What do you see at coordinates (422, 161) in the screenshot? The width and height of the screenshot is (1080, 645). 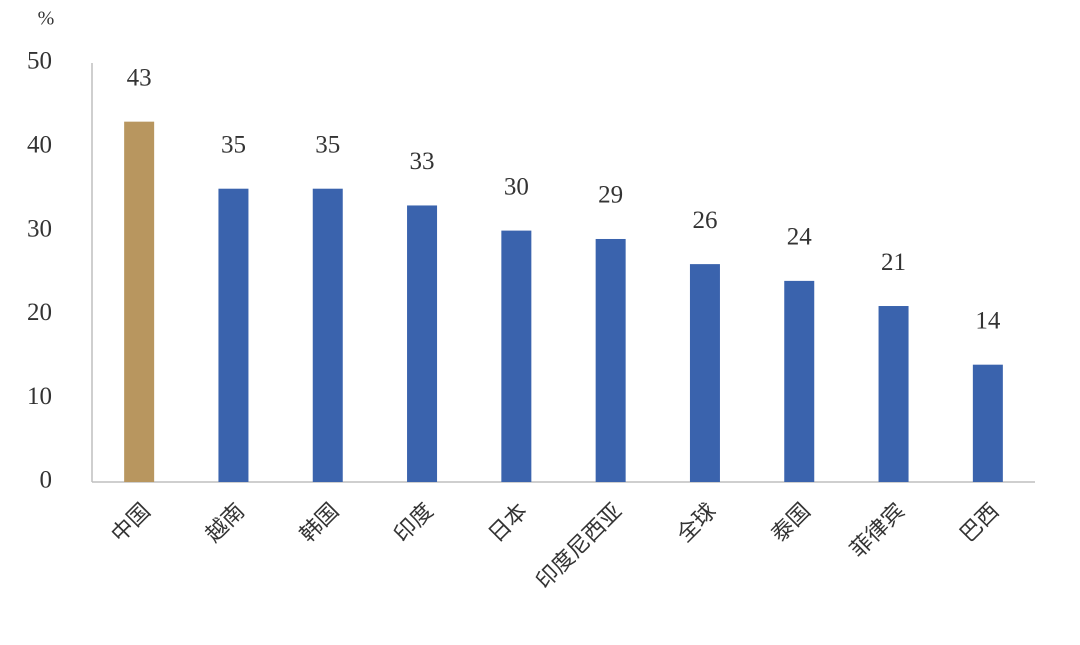 I see `data-label: 33` at bounding box center [422, 161].